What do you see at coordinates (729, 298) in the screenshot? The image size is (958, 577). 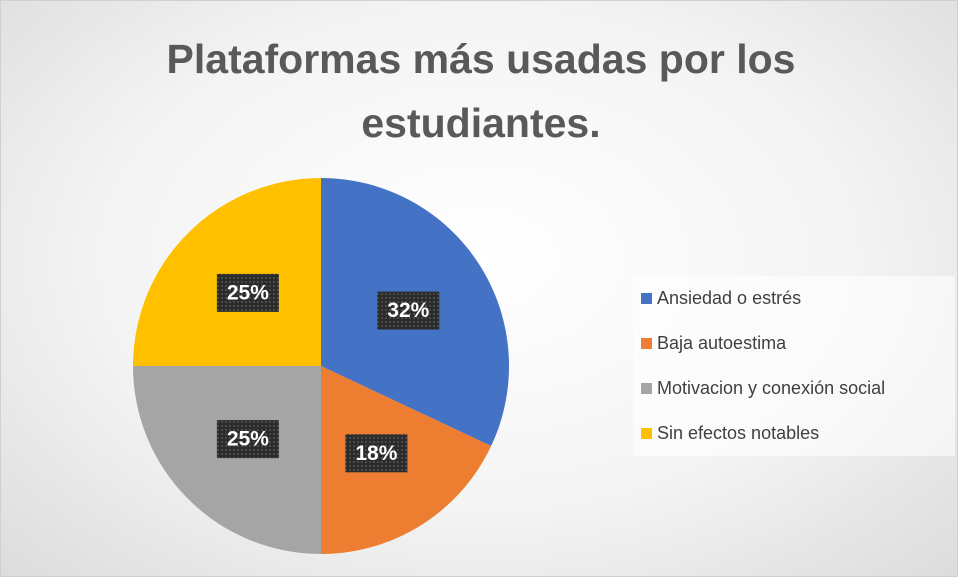 I see `legend-label: Ansiedad o estrés` at bounding box center [729, 298].